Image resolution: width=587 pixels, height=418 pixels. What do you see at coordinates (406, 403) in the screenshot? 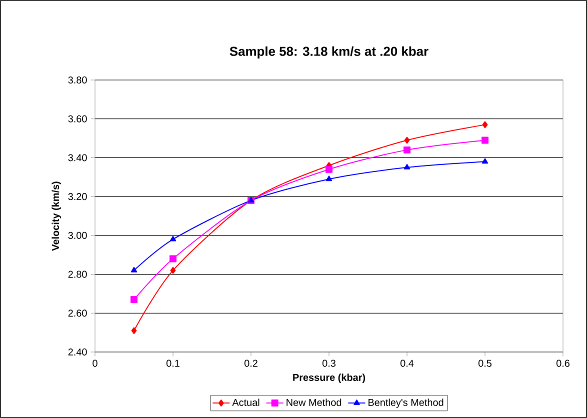
I see `legend-label: Bentley's Method` at bounding box center [406, 403].